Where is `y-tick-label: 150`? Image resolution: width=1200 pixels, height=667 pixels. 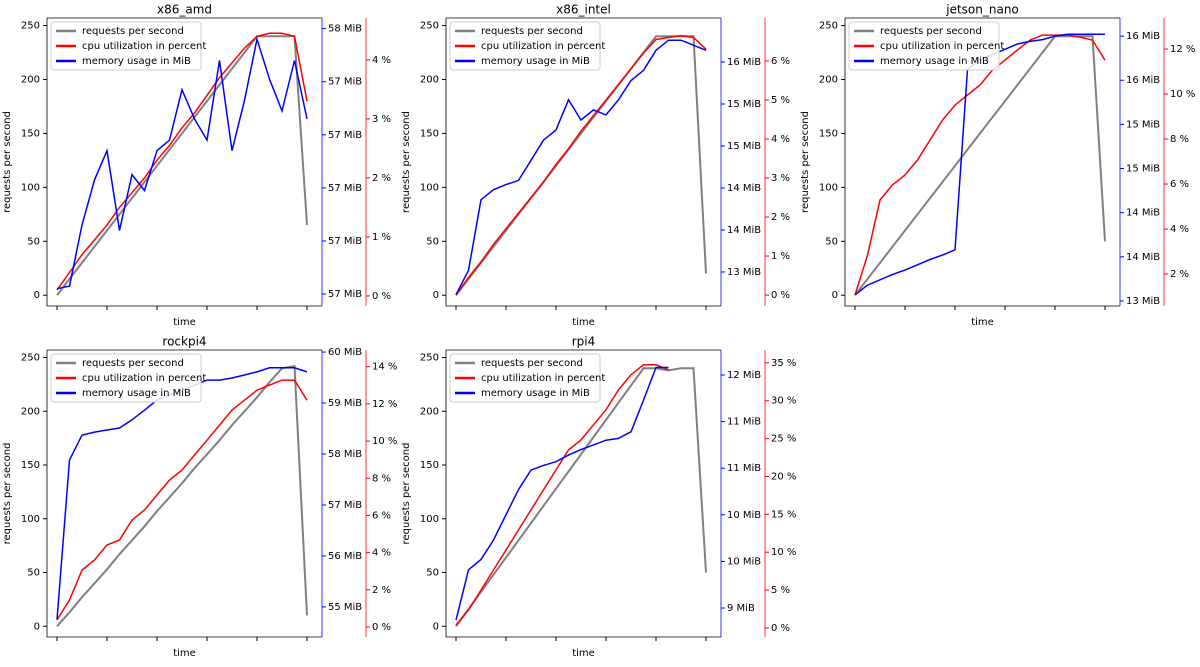
y-tick-label: 150 is located at coordinates (429, 465).